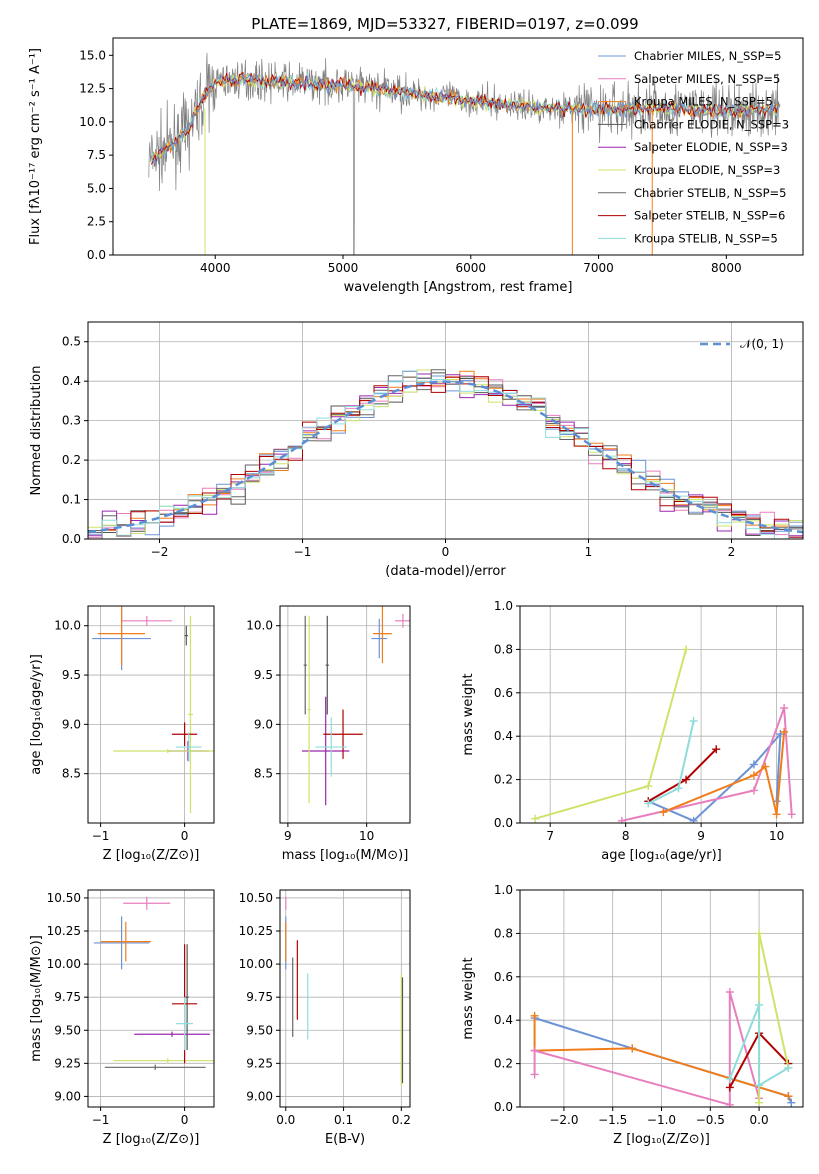  What do you see at coordinates (67, 997) in the screenshot?
I see `y-tick-label: 9.75` at bounding box center [67, 997].